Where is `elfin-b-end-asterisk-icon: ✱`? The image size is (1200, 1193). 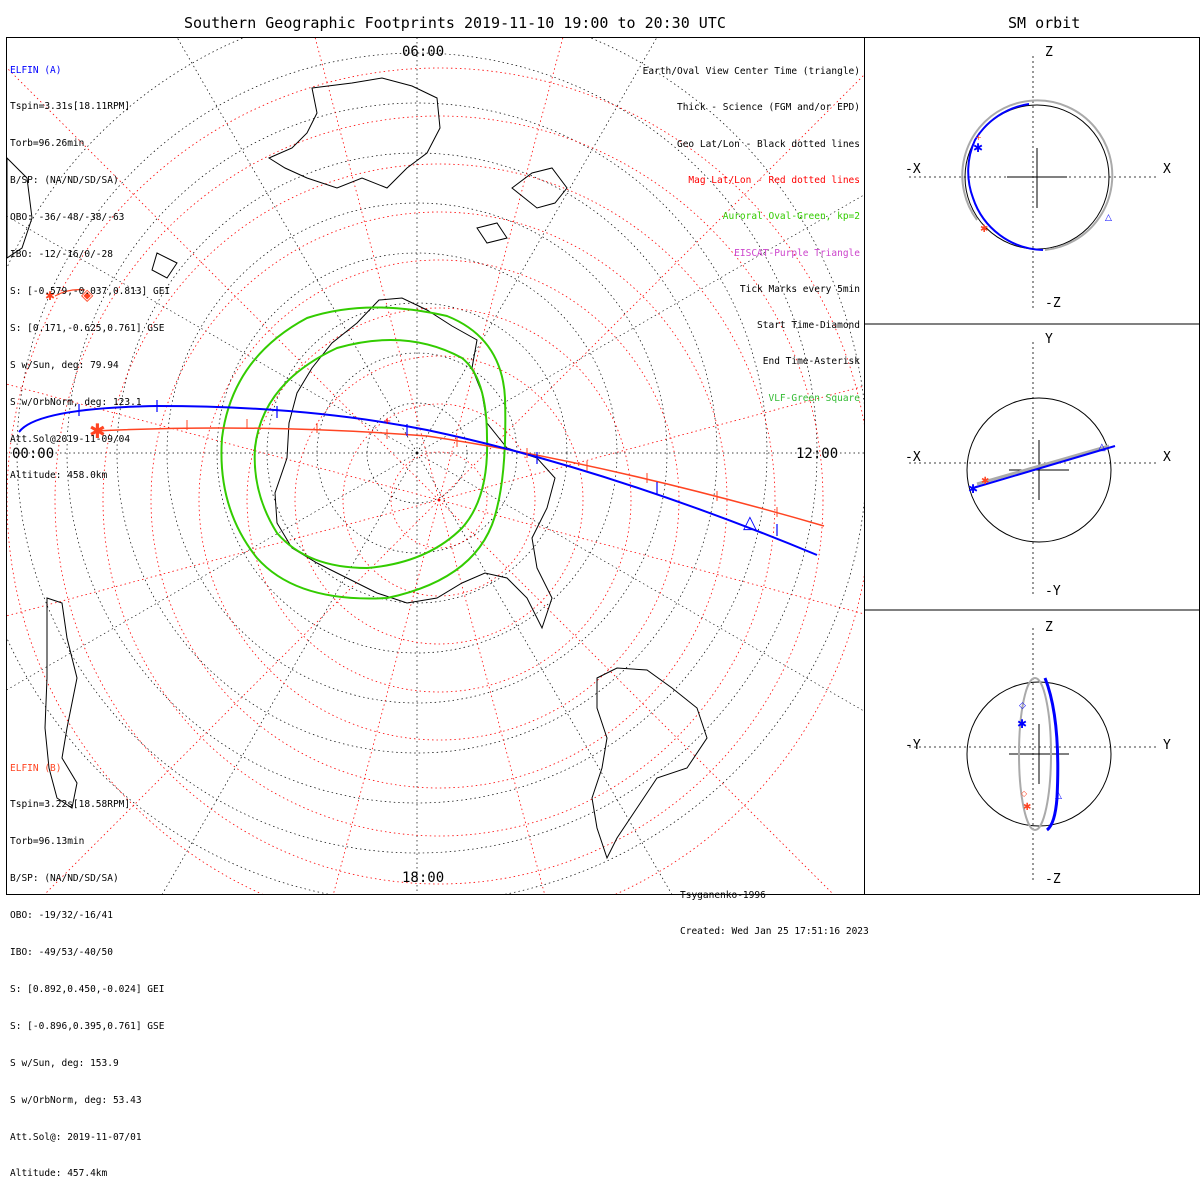
elfin-b-end-asterisk-icon: ✱ is located at coordinates (97, 431).